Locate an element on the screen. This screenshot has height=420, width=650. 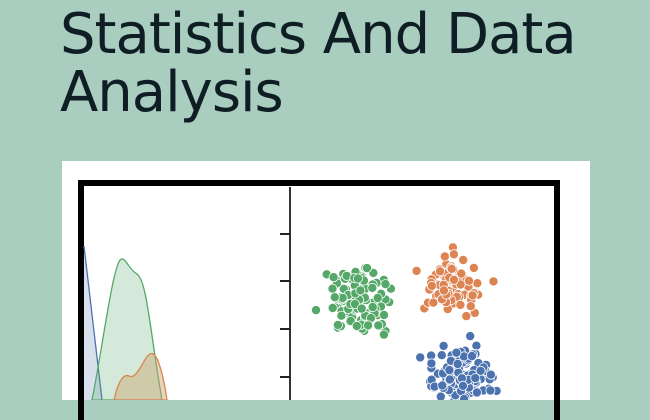
y-axis-ticks is located at coordinates (285, 305).